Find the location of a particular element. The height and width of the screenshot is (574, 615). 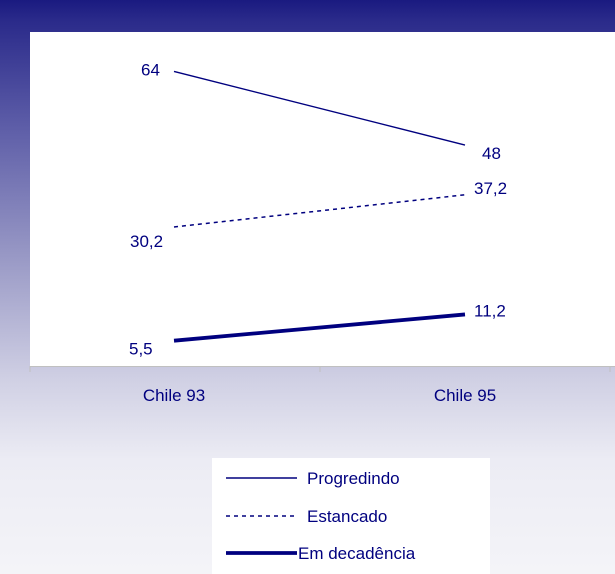

legend-label-em-decad-ncia: Em decadência is located at coordinates (357, 553).